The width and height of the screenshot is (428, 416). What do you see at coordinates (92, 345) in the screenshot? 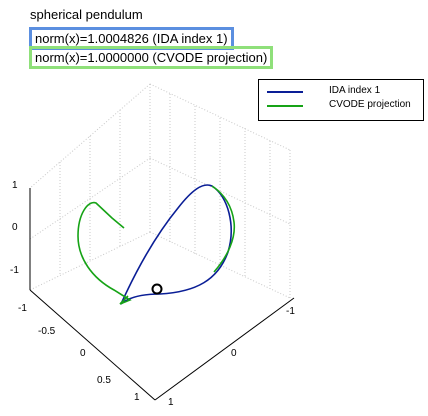
I see `x-axis-line` at bounding box center [92, 345].